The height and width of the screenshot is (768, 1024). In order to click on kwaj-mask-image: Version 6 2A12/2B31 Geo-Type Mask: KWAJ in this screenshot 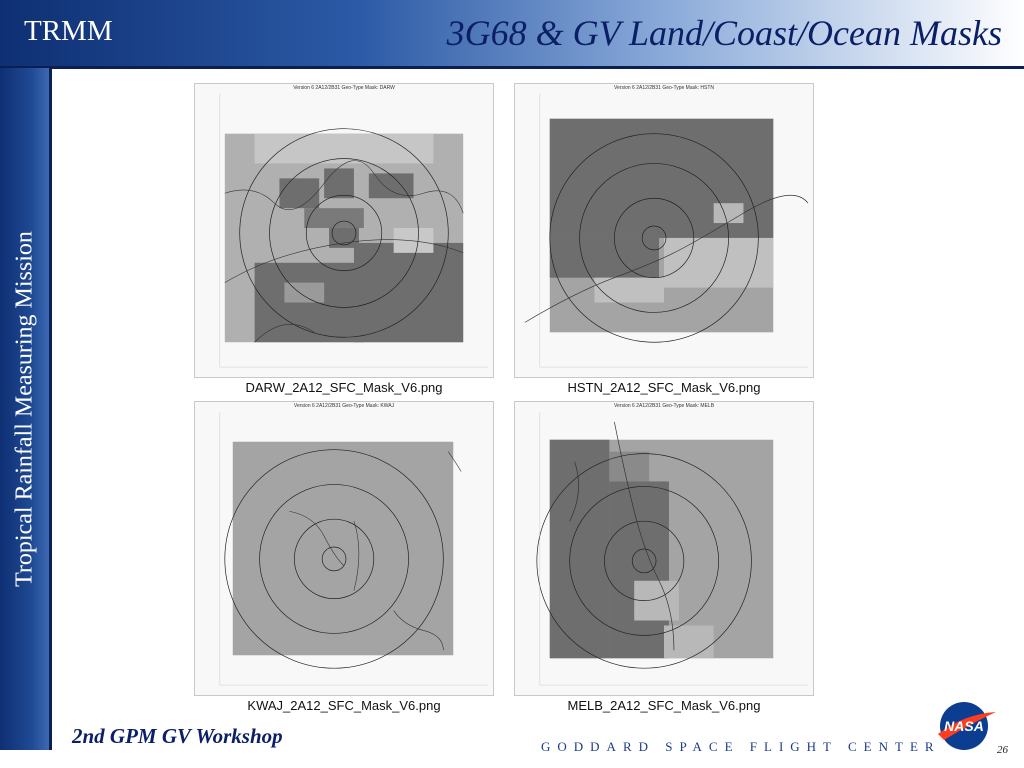, I will do `click(344, 548)`.